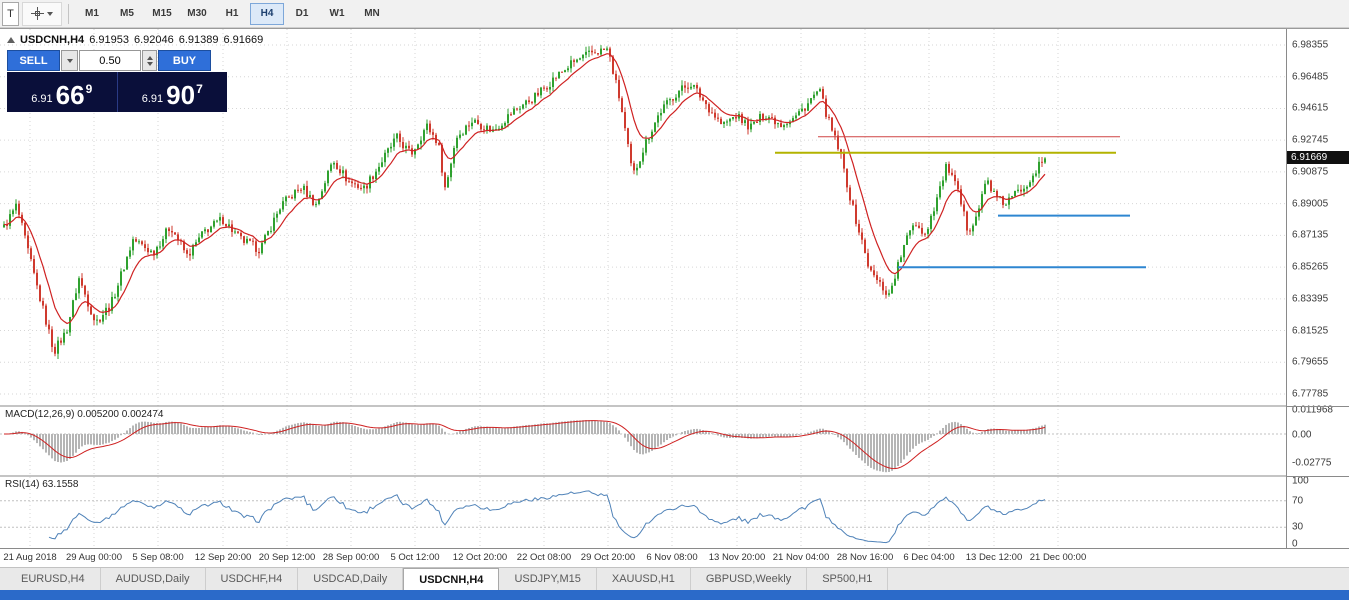 Image resolution: width=1349 pixels, height=600 pixels. What do you see at coordinates (1318, 157) in the screenshot?
I see `current-price-tag: 6.91669` at bounding box center [1318, 157].